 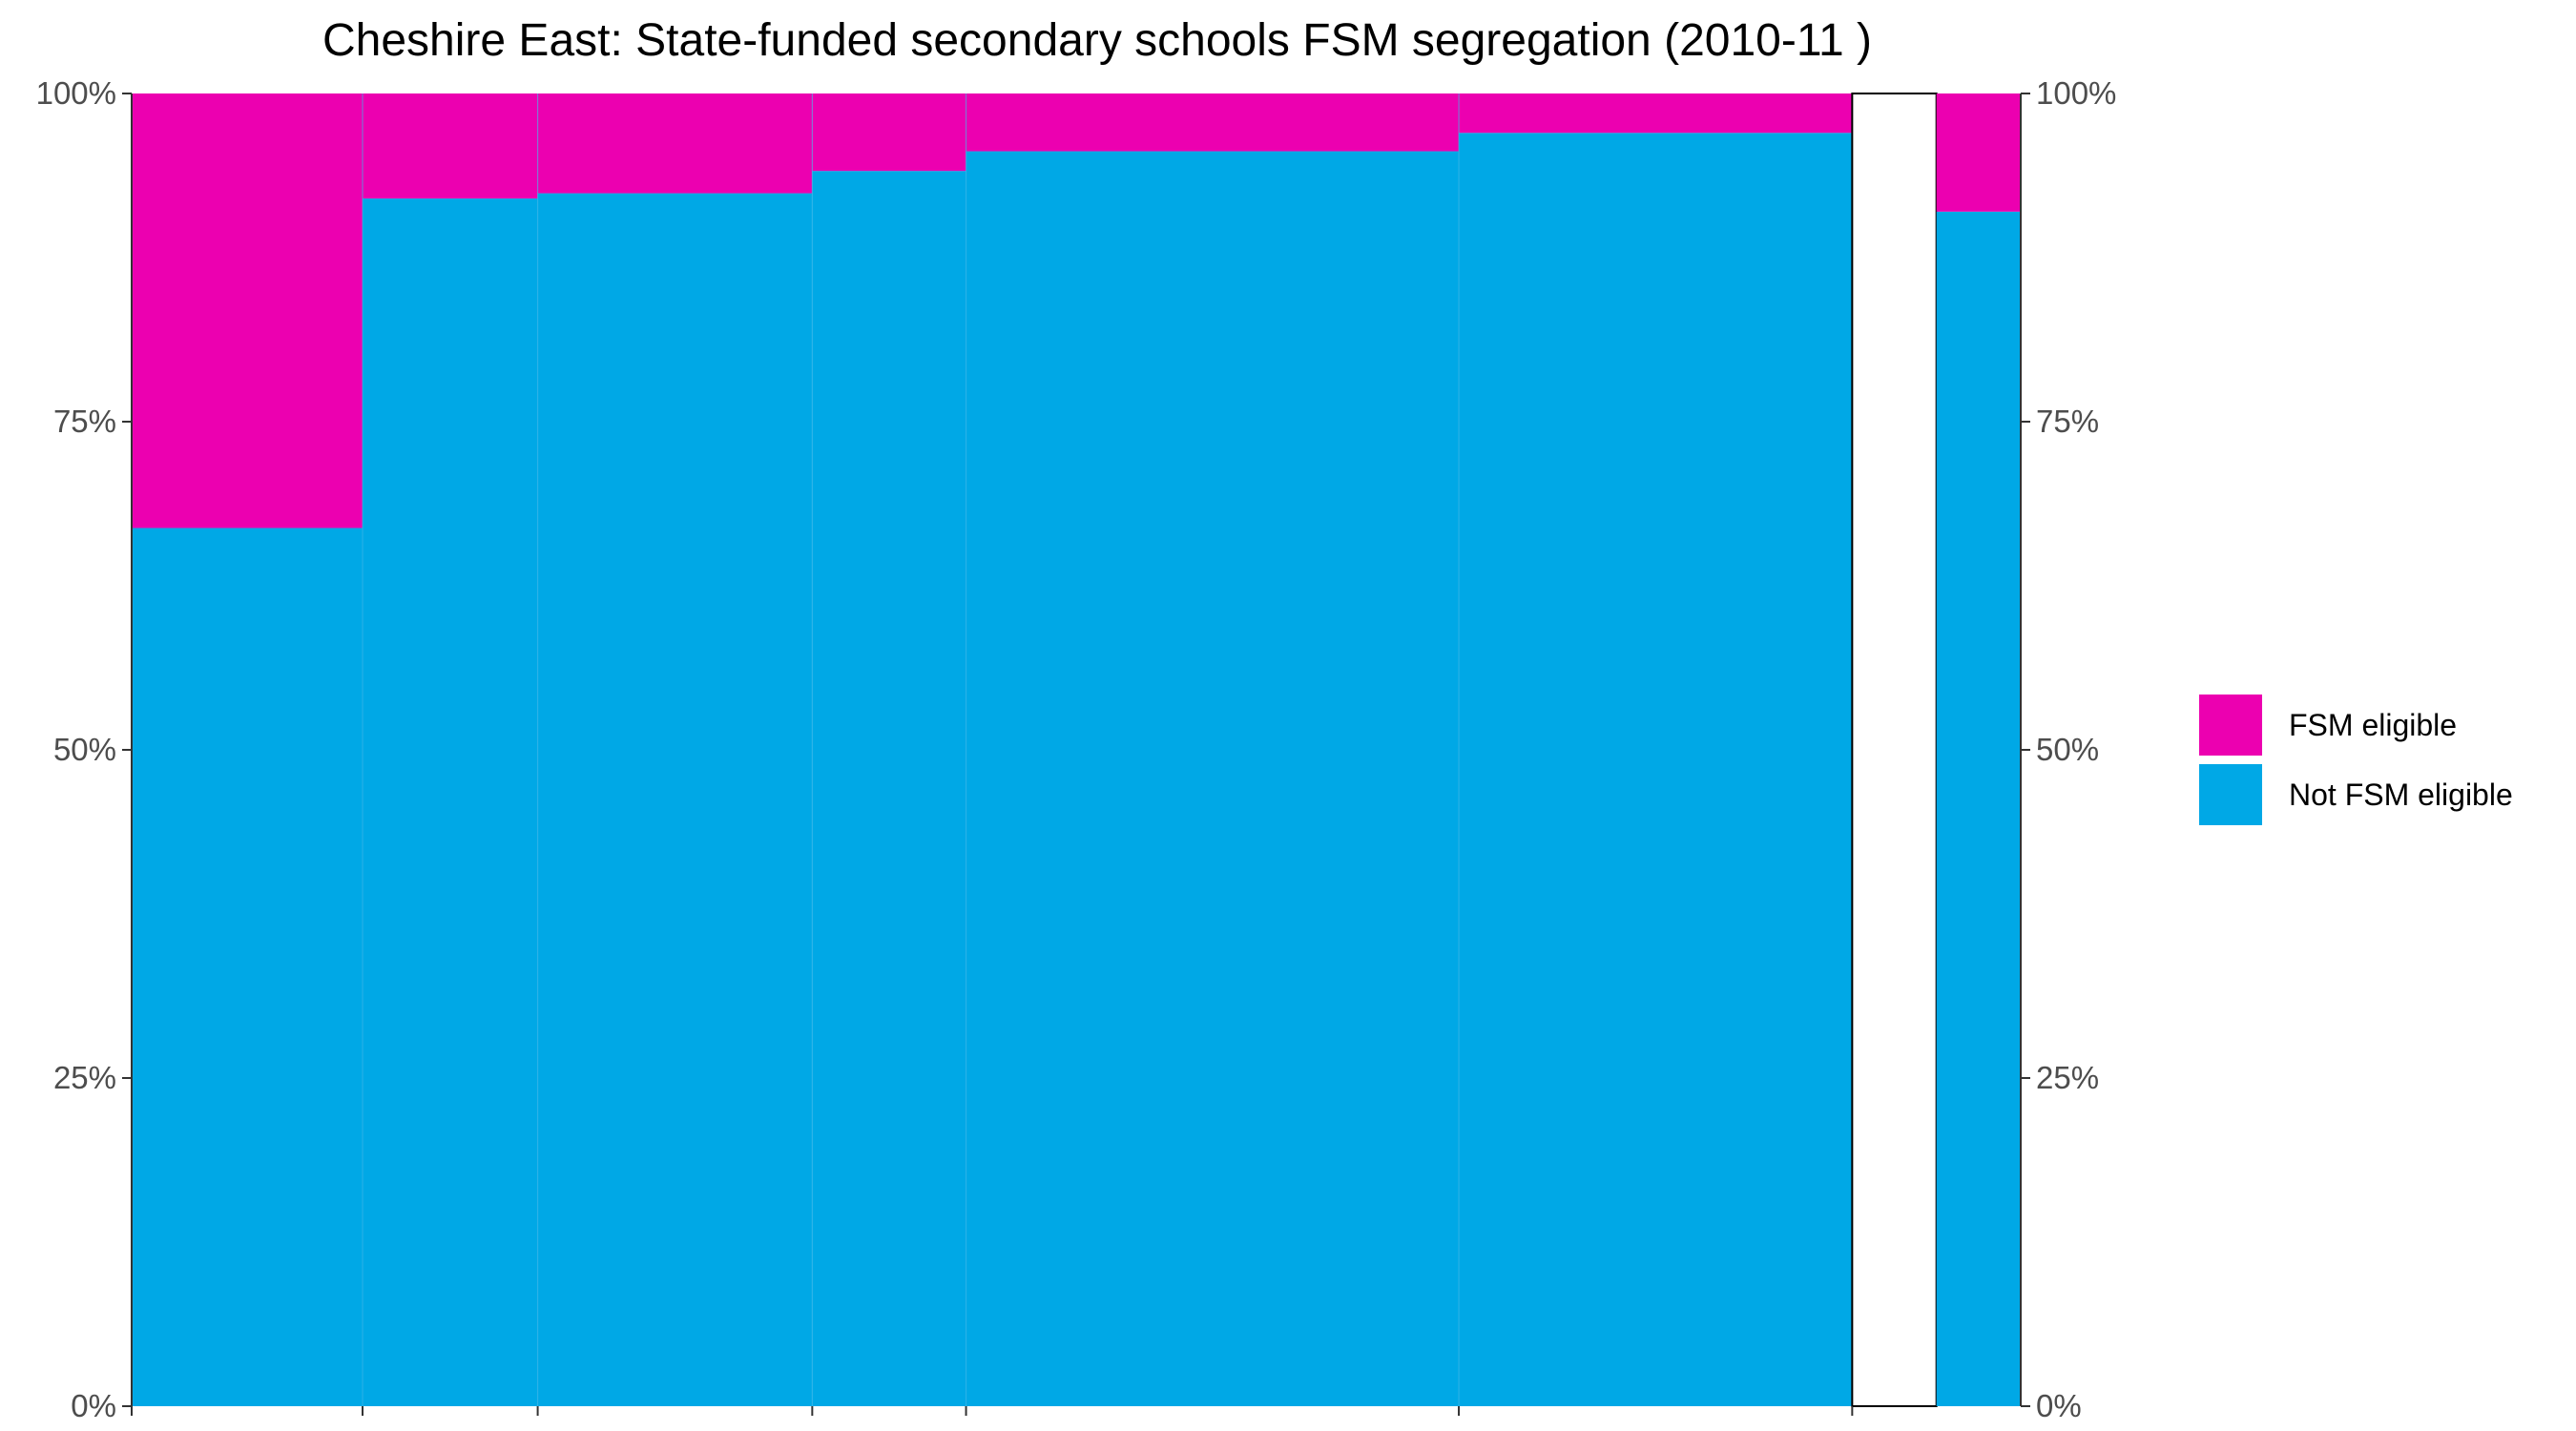 I want to click on overall-bar-not-fsm-eligible, so click(x=1978, y=809).